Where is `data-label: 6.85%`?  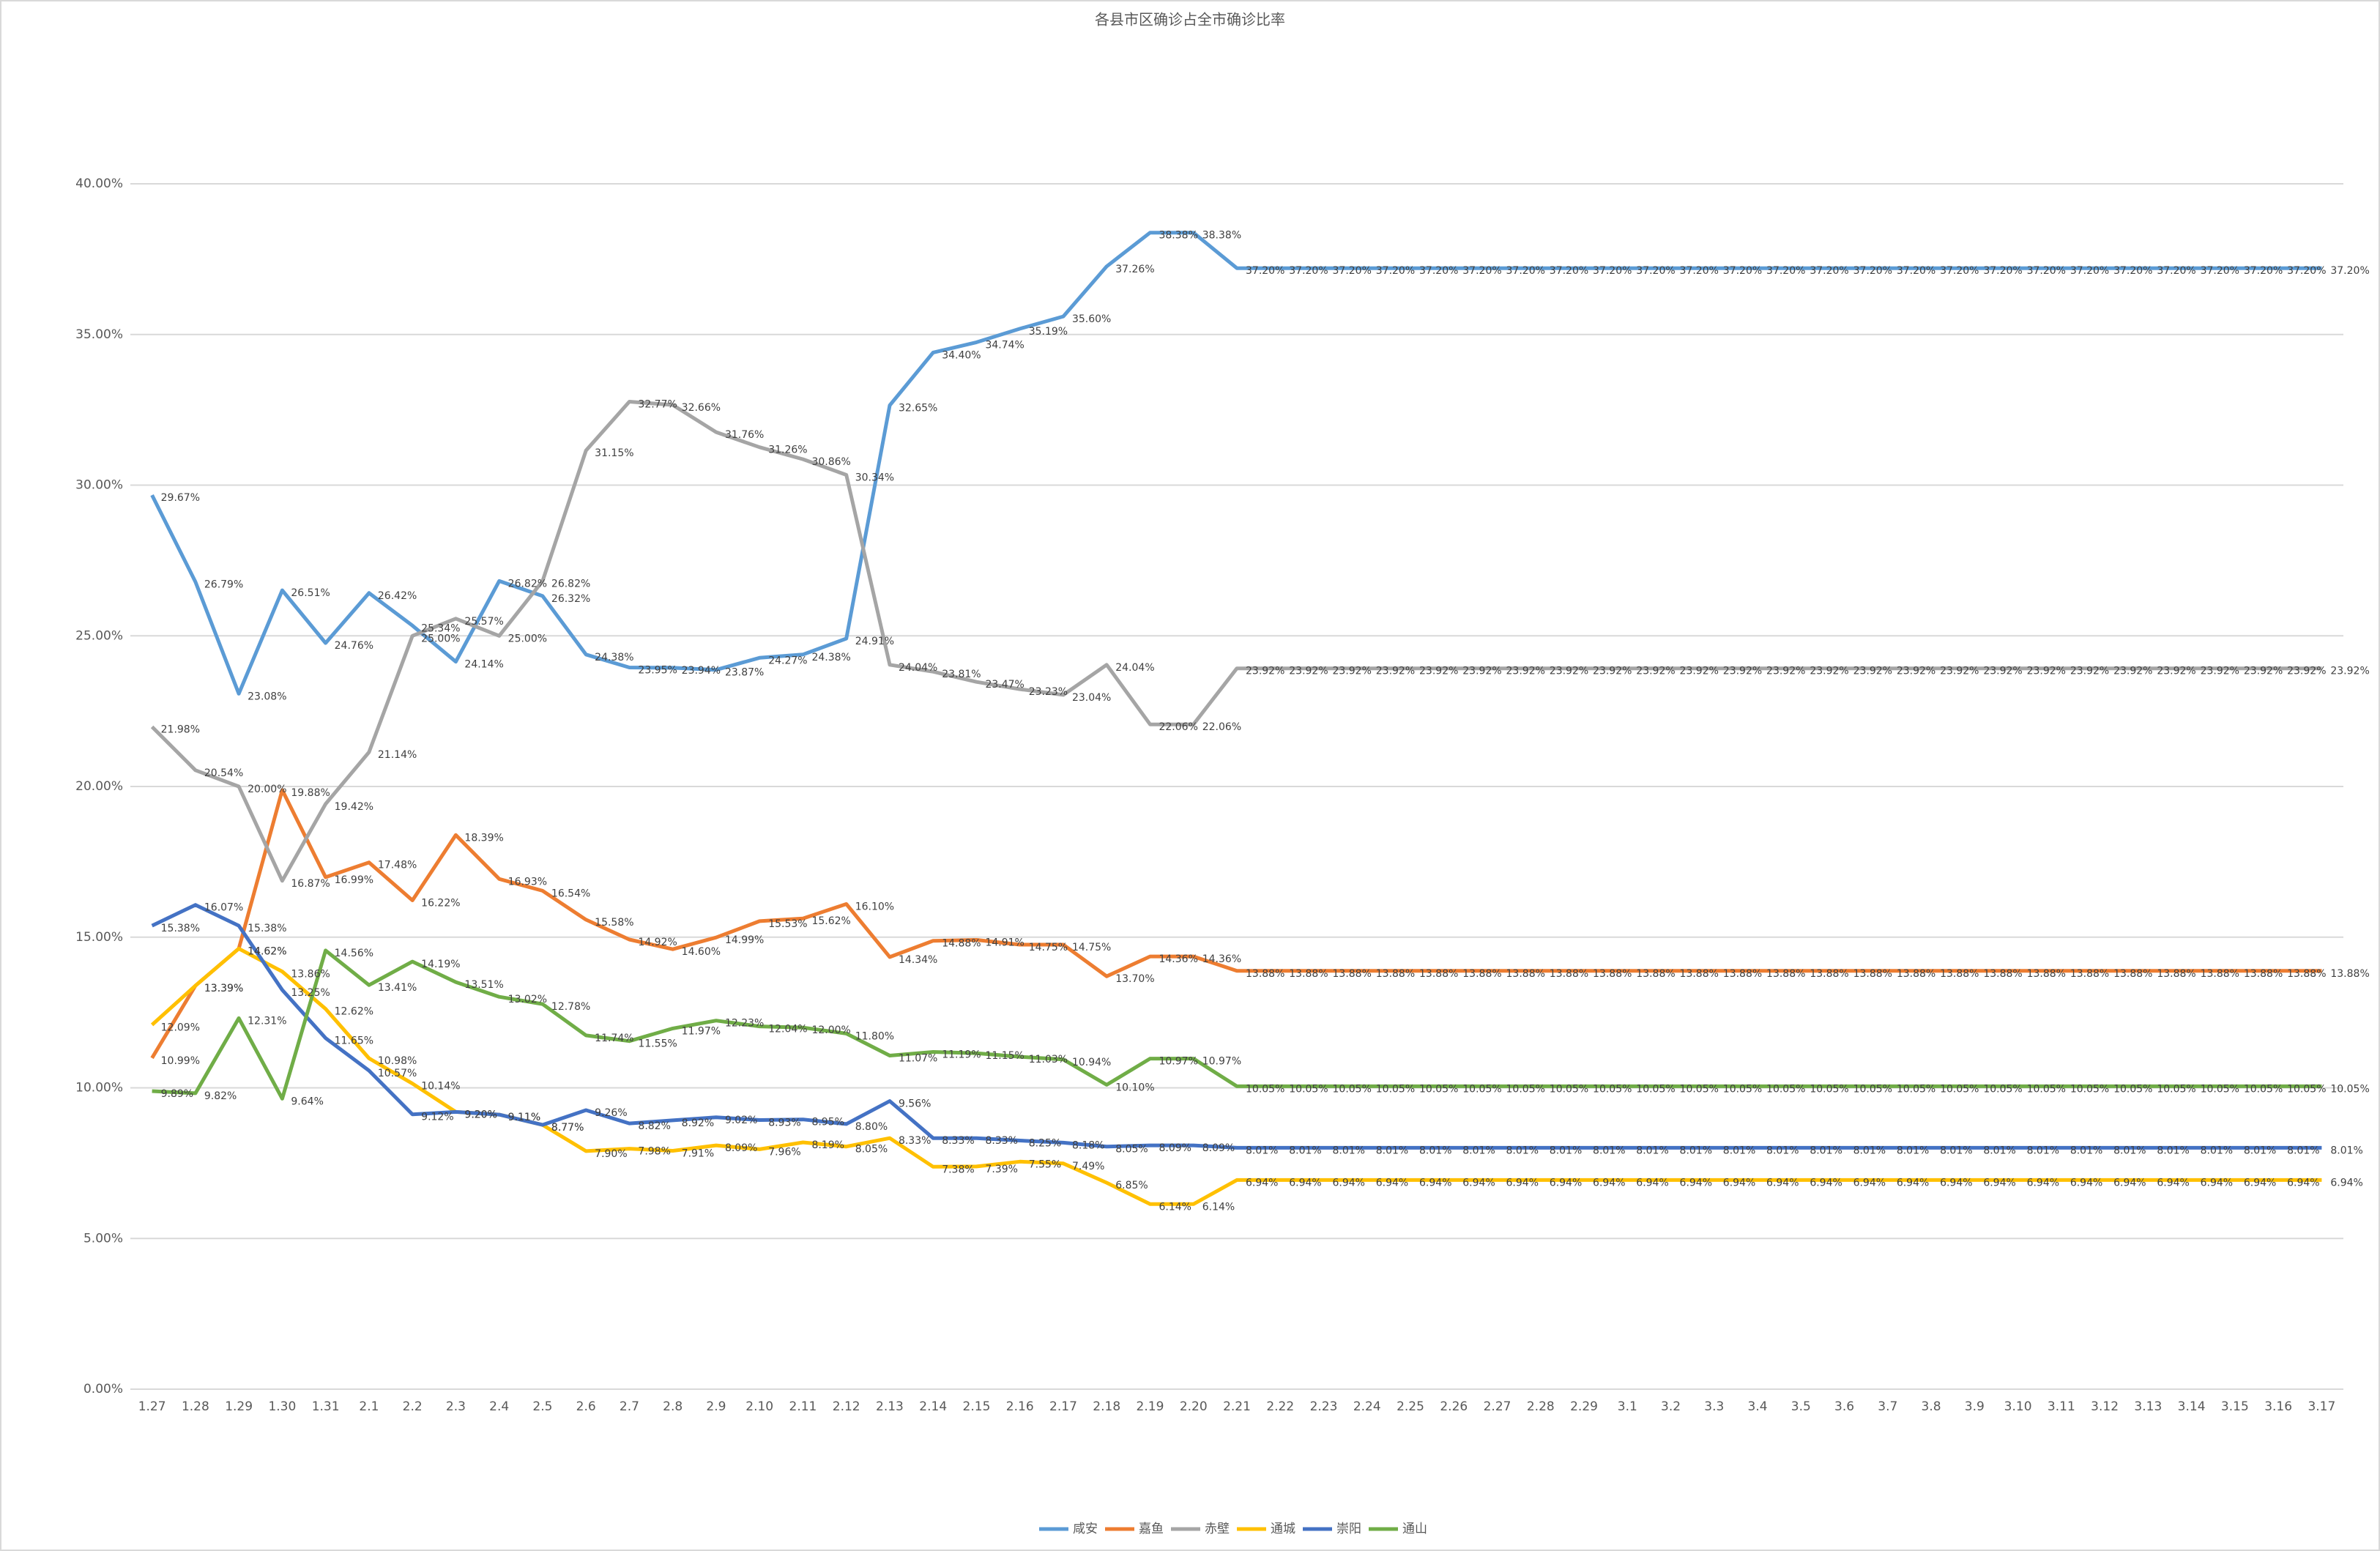
data-label: 6.85% is located at coordinates (1131, 1185).